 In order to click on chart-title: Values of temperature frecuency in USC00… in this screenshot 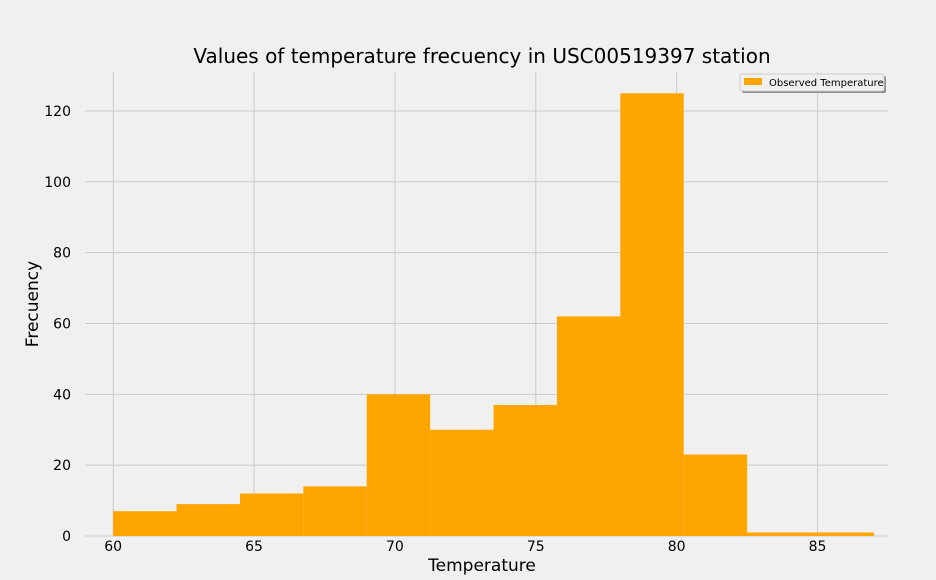, I will do `click(481, 56)`.